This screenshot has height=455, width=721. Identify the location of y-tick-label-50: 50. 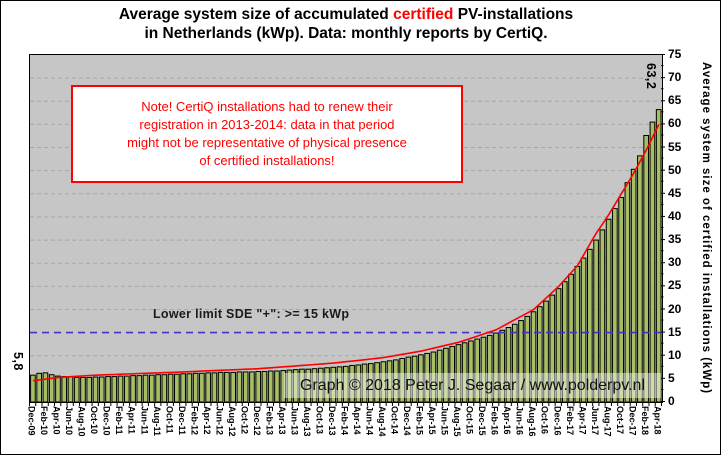
(675, 169).